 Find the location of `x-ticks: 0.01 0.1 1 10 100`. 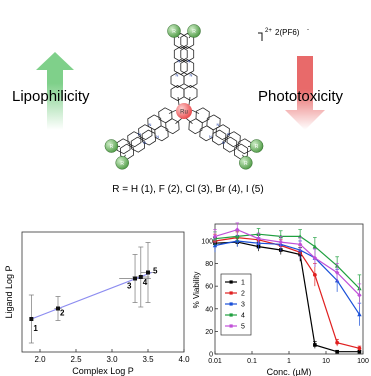

x-ticks: 0.01 0.1 1 10 100 is located at coordinates (288, 358).